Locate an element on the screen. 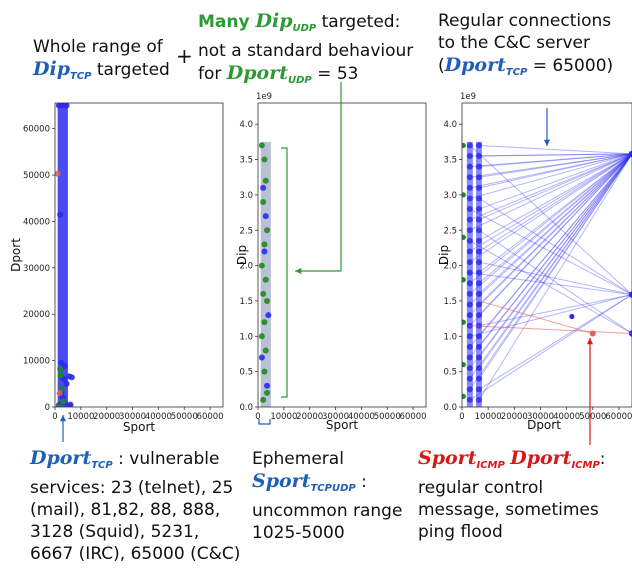  annotation-line: : is located at coordinates (361, 482).